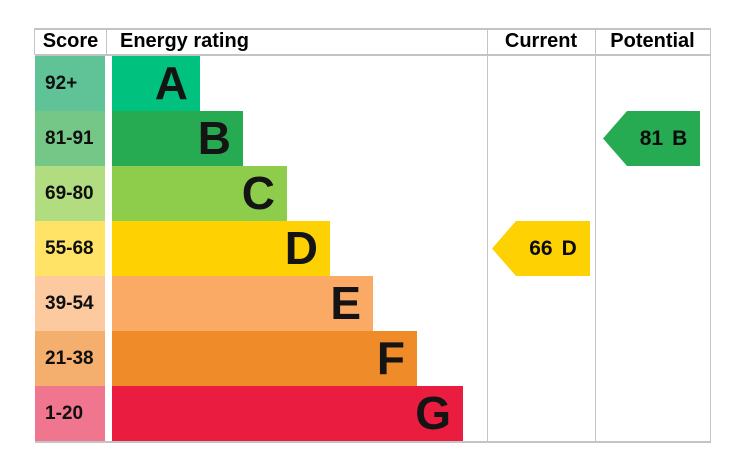 The width and height of the screenshot is (753, 475). I want to click on band-bar-a: A, so click(156, 83).